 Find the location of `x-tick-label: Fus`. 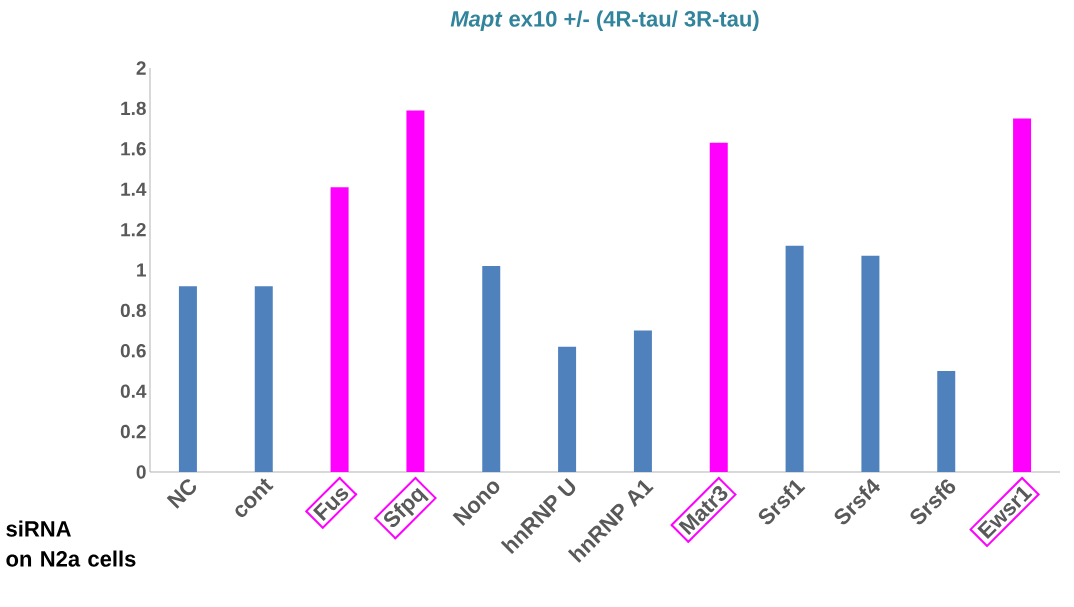

x-tick-label: Fus is located at coordinates (330, 504).